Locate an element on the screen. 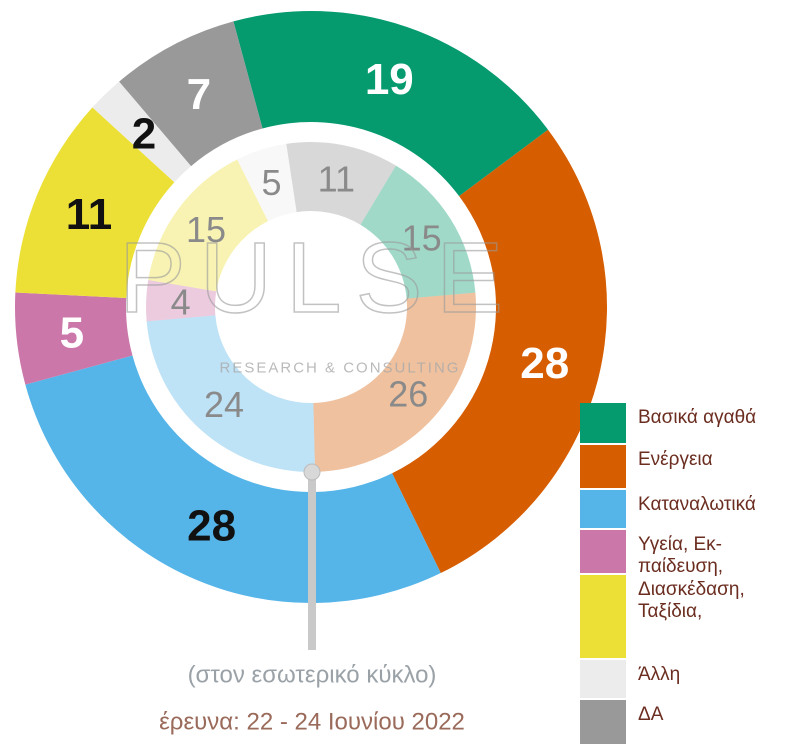 The image size is (804, 746). legend-item: Καταναλωτικά is located at coordinates (692, 509).